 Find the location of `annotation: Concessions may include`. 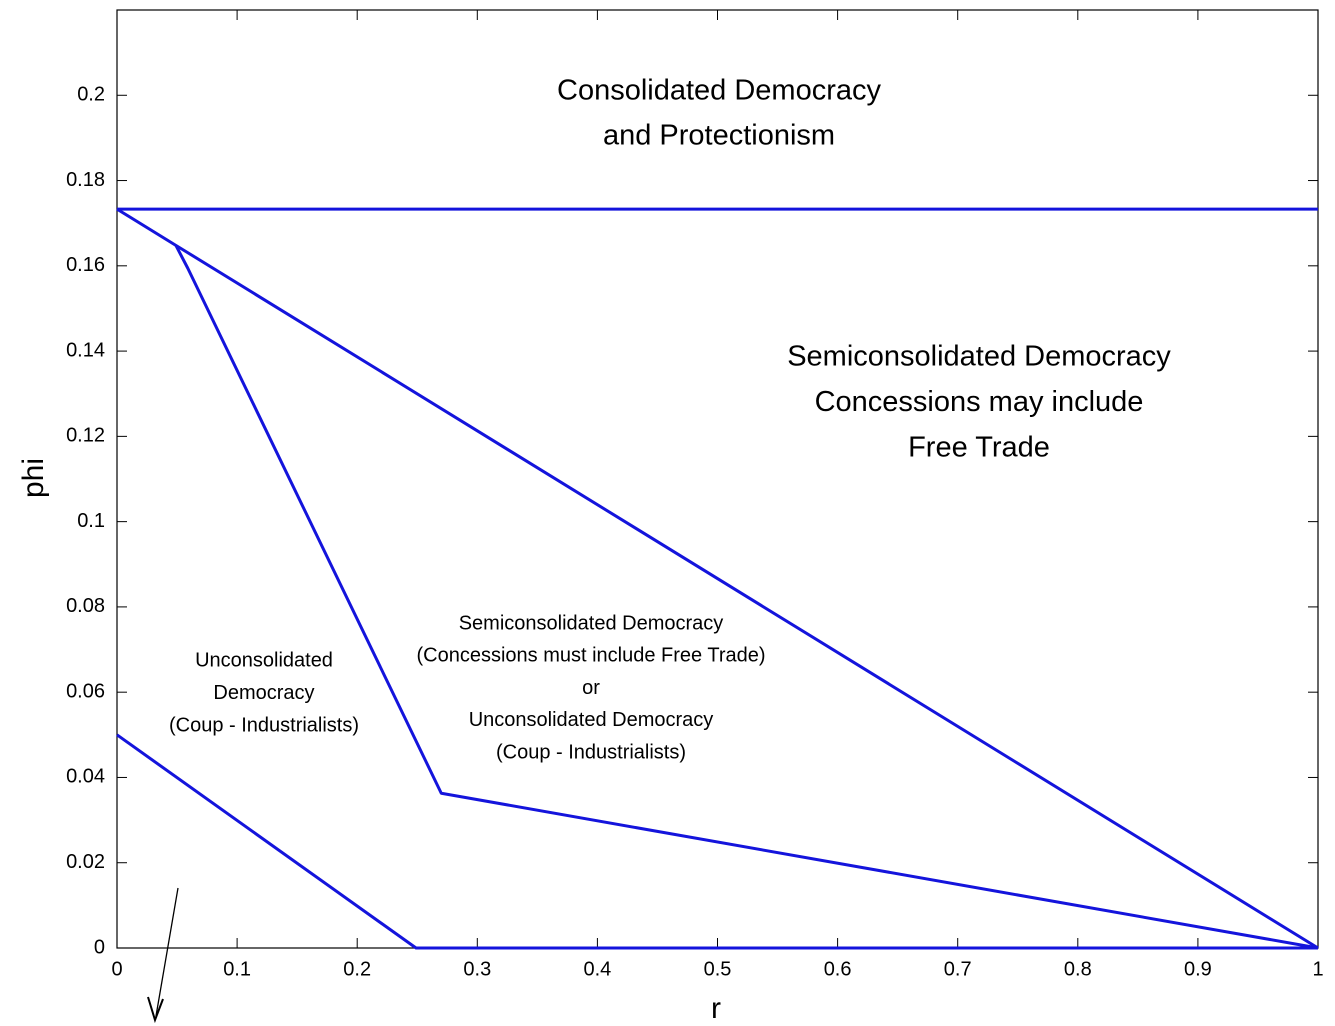

annotation: Concessions may include is located at coordinates (979, 402).